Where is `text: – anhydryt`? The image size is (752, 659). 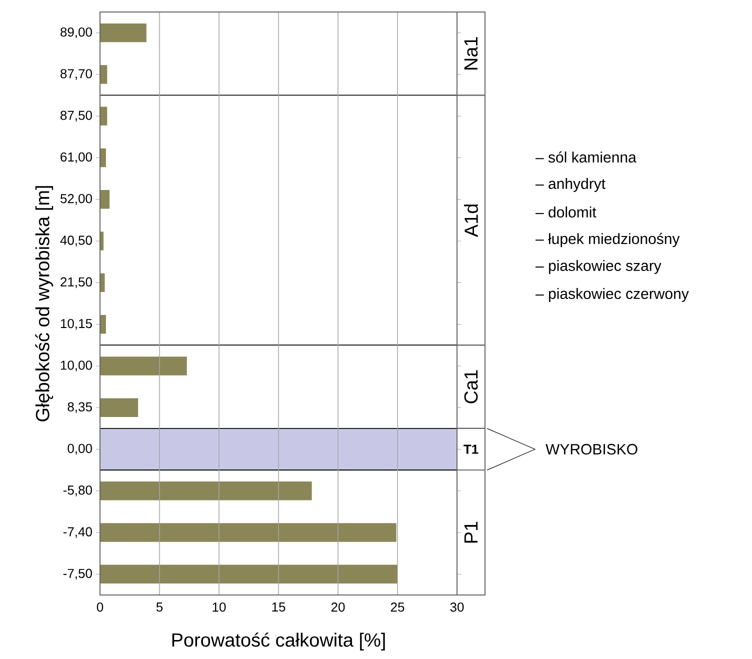 text: – anhydryt is located at coordinates (571, 185).